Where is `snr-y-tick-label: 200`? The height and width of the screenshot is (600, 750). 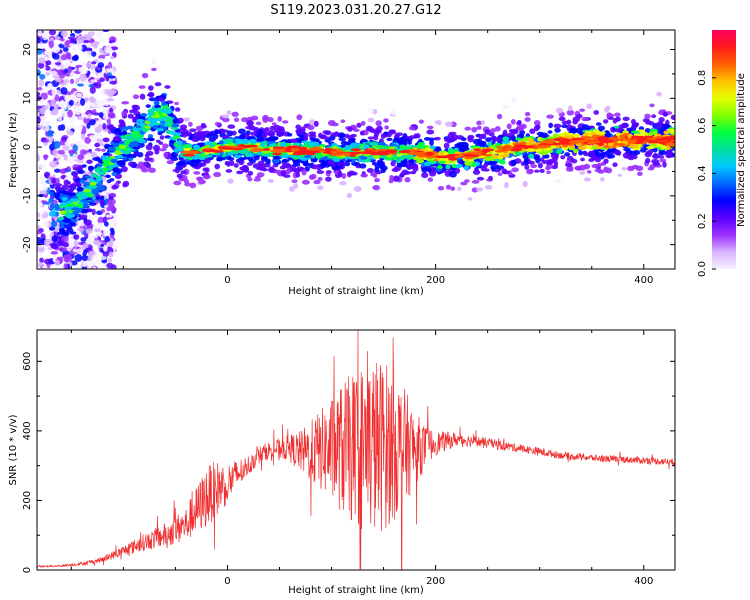
snr-y-tick-label: 200 is located at coordinates (27, 500).